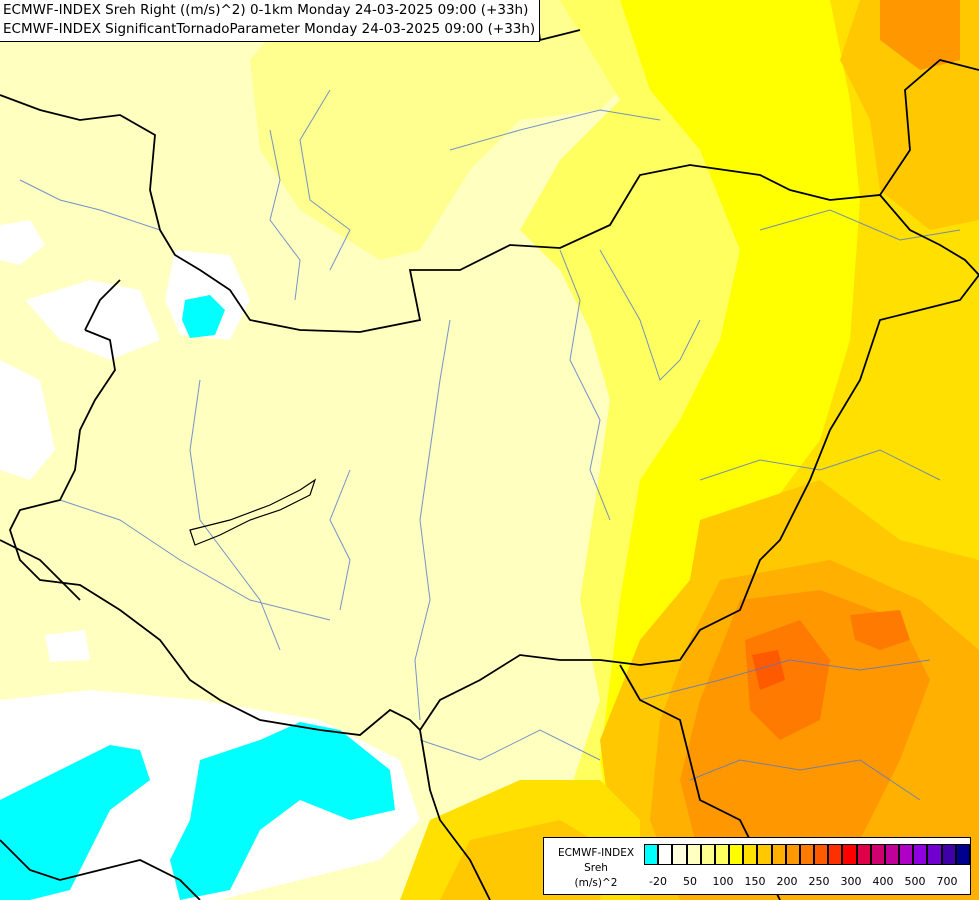 This screenshot has height=900, width=979. I want to click on legend-title: ECMWF-INDEX Sreh (m/s)^2, so click(596, 868).